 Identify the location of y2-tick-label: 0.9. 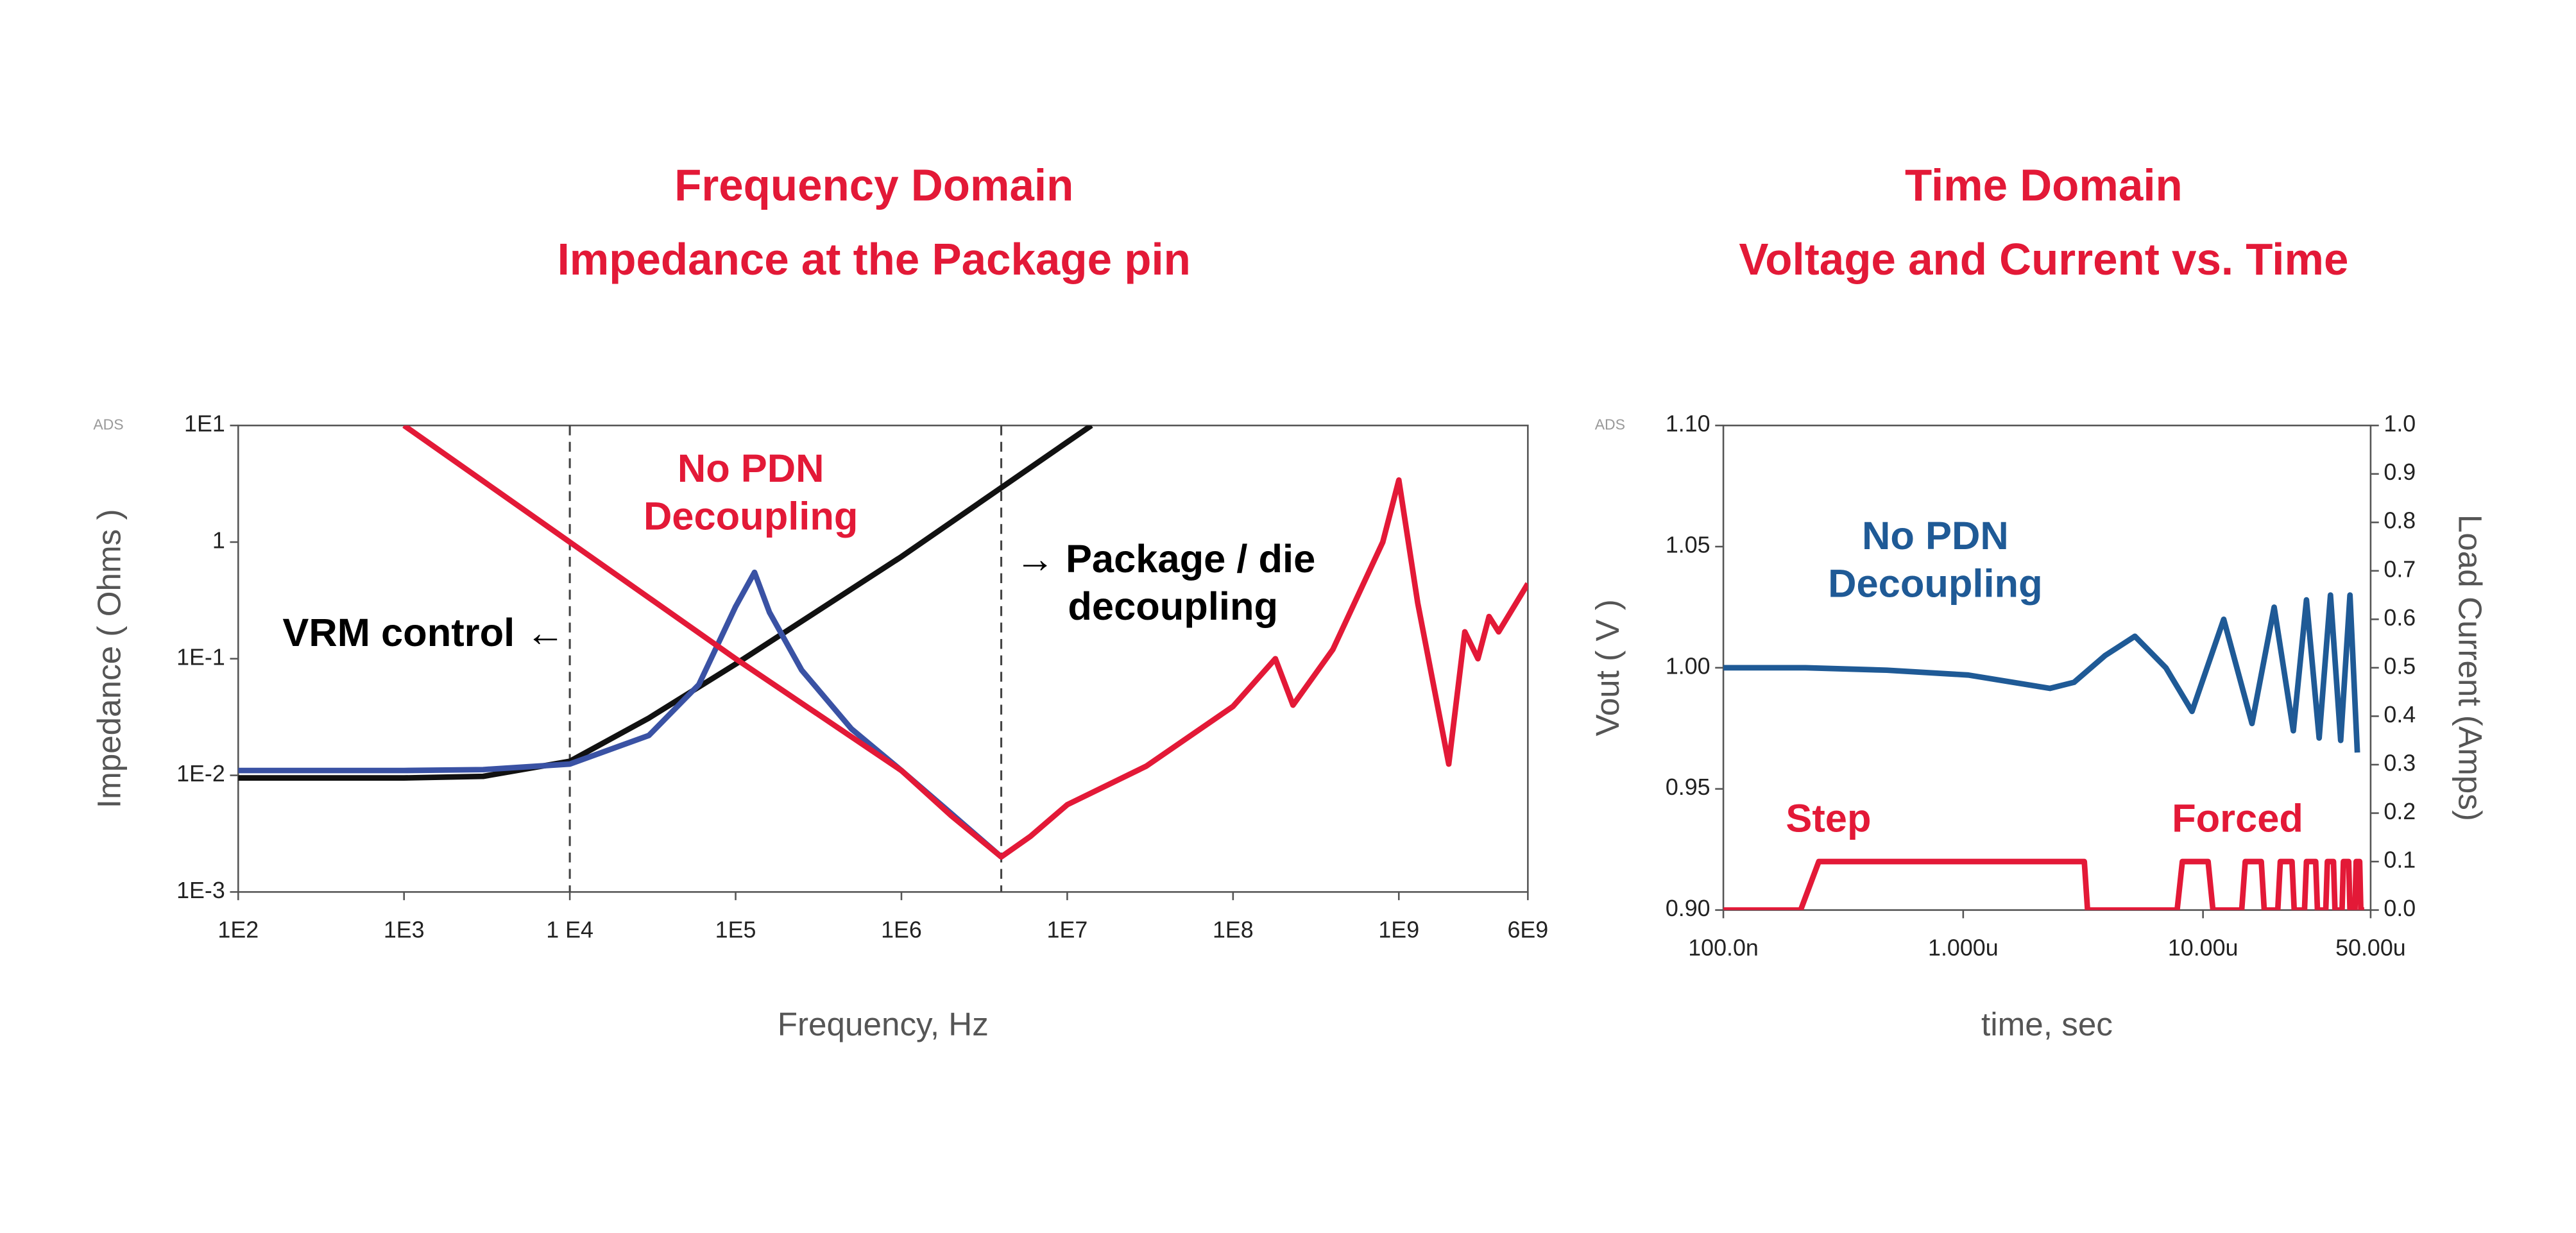
(2400, 472).